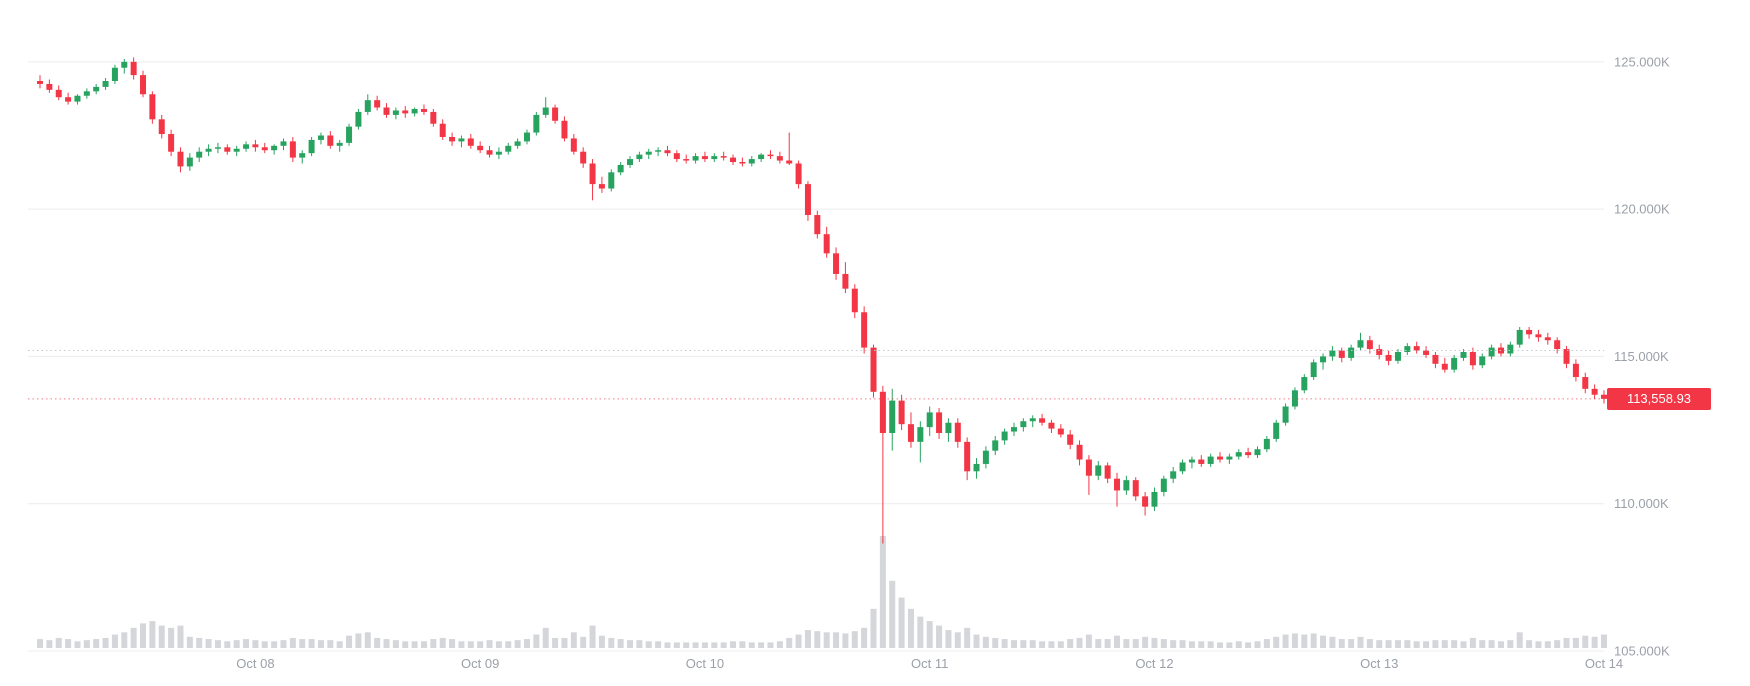  I want to click on time-axis-label: Oct 11, so click(929, 663).